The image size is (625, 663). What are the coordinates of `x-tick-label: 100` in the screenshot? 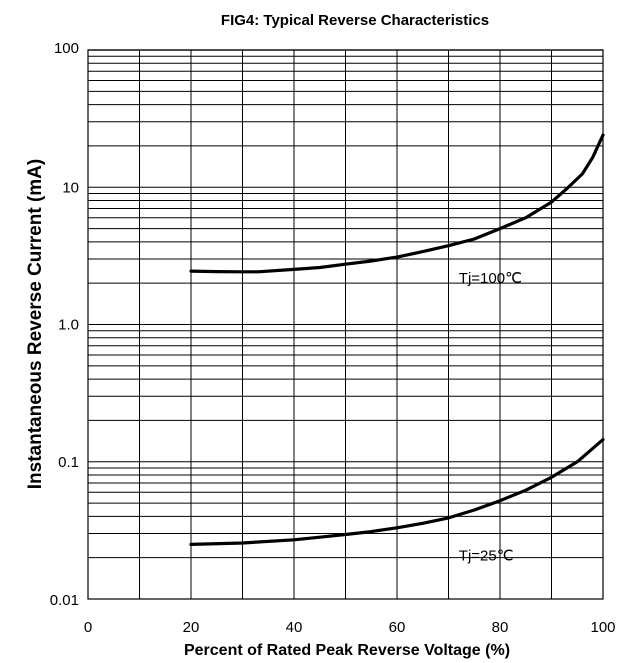 It's located at (602, 627).